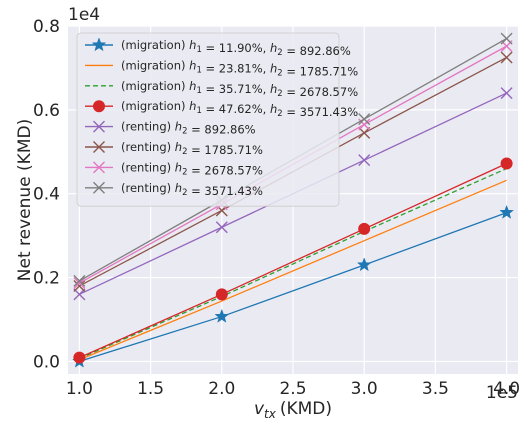 This screenshot has height=428, width=526. Describe the element at coordinates (306, 409) in the screenshot. I see `x-axis-label-unit: (KMD)` at that location.